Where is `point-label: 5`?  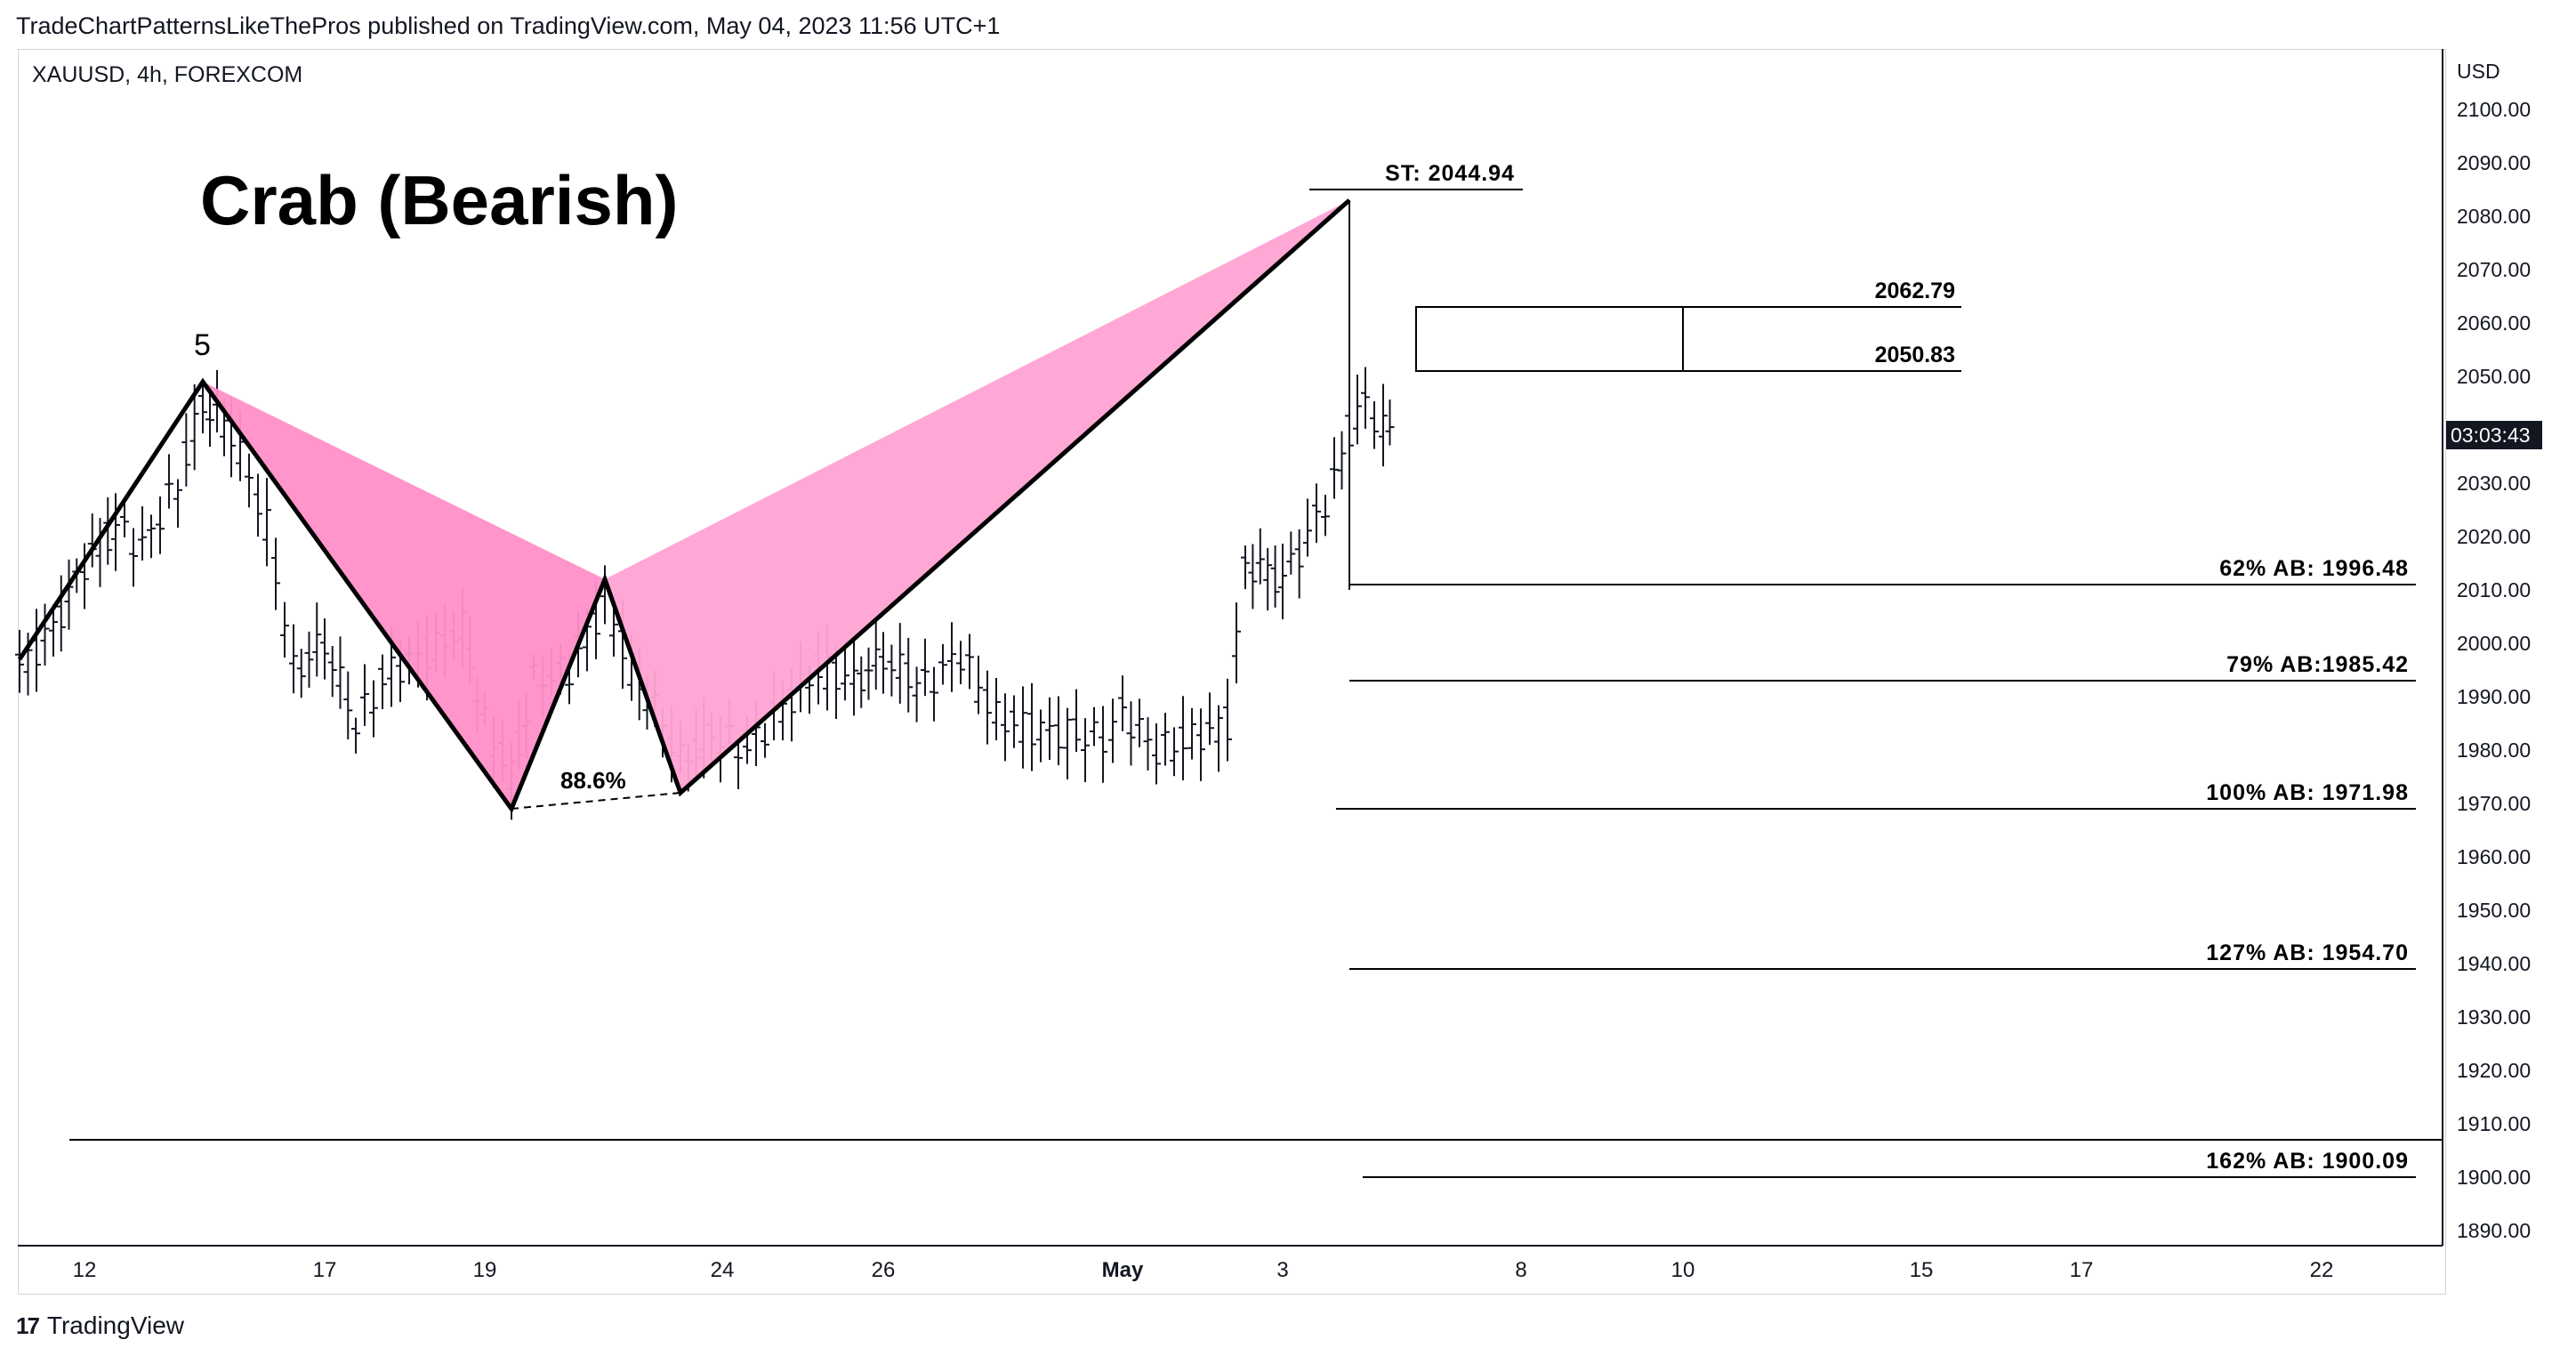 point-label: 5 is located at coordinates (202, 345).